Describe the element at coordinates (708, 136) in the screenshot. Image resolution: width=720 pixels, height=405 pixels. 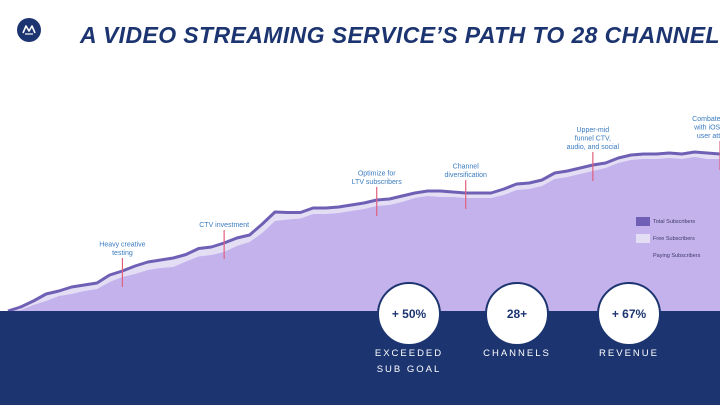
I see `annotation-line: user attribution` at that location.